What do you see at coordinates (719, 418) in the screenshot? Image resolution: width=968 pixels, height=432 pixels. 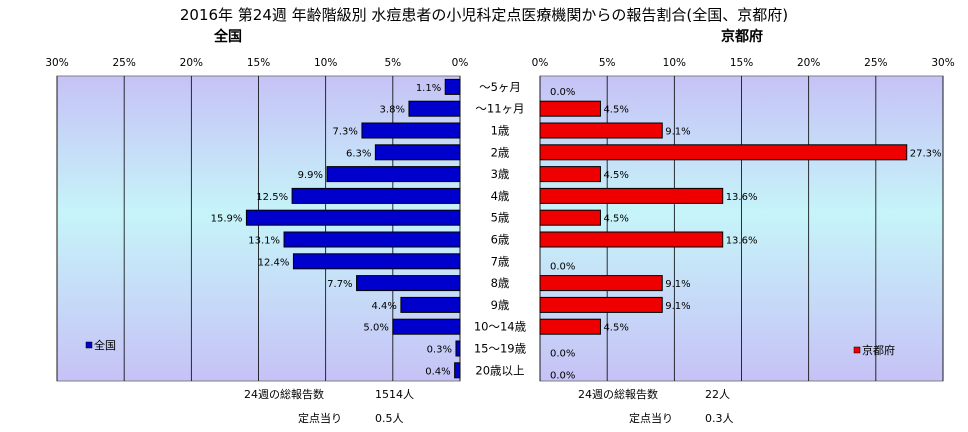 I see `right-rate-value: 0.3人` at bounding box center [719, 418].